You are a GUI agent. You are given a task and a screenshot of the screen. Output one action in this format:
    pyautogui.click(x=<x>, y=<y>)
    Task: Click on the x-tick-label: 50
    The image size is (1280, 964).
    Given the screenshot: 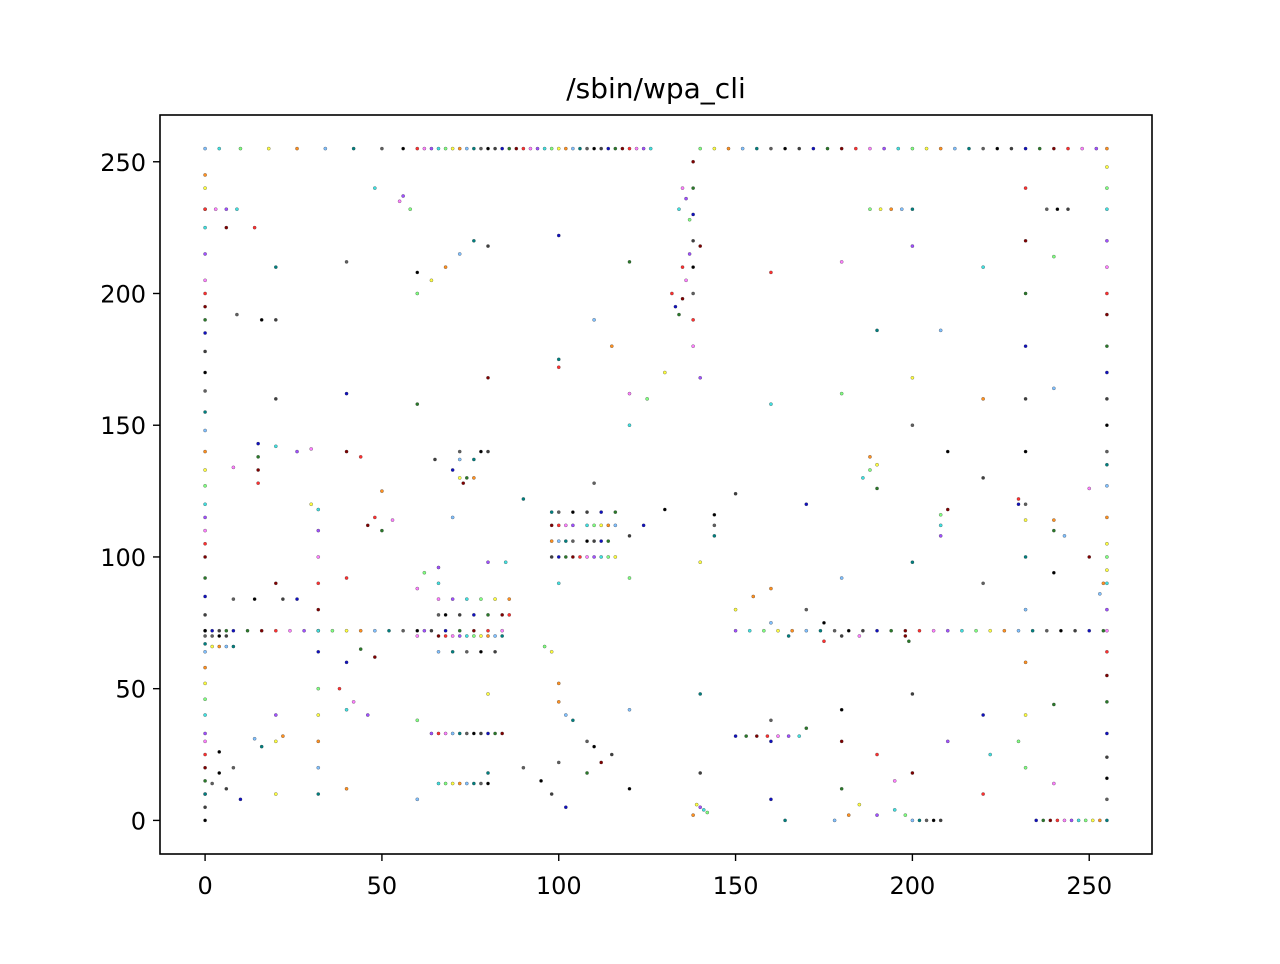 What is the action you would take?
    pyautogui.click(x=382, y=886)
    